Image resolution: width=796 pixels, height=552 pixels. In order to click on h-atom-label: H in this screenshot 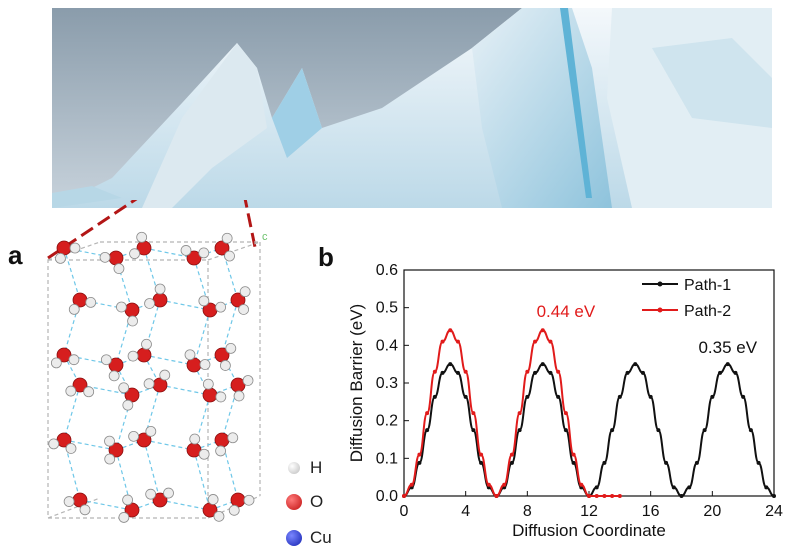, I will do `click(316, 467)`.